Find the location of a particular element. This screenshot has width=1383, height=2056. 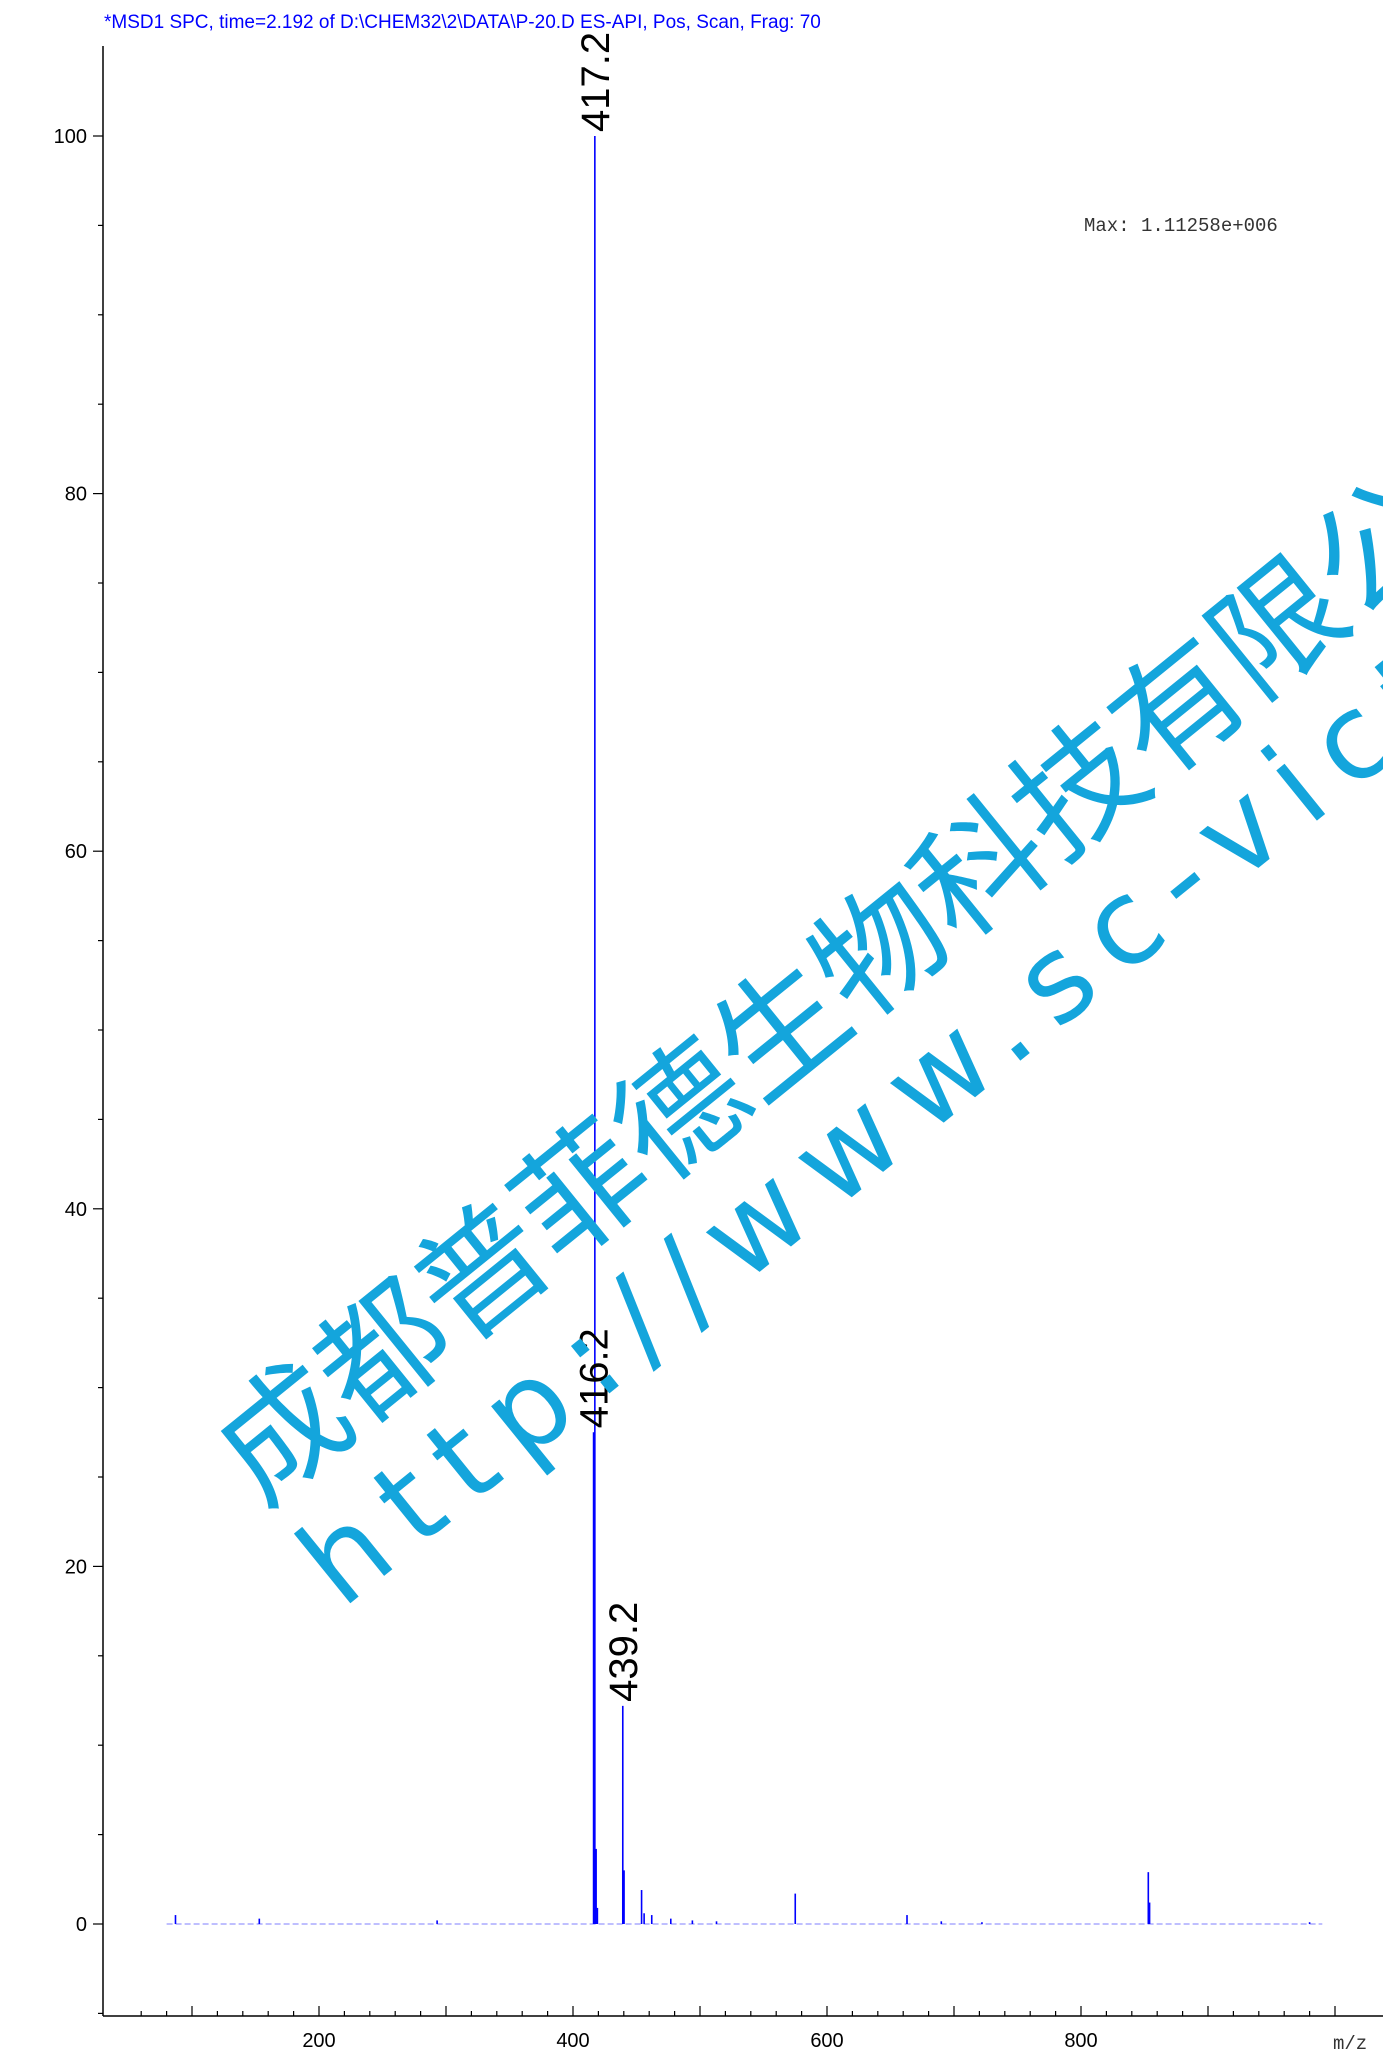

y-tick-label: 80 is located at coordinates (76, 495).